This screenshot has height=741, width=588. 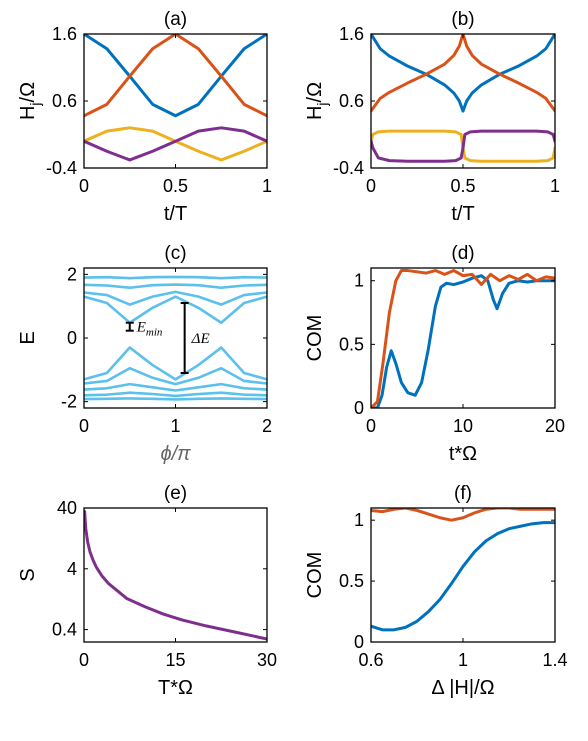 What do you see at coordinates (175, 660) in the screenshot?
I see `x-tick-label: 15` at bounding box center [175, 660].